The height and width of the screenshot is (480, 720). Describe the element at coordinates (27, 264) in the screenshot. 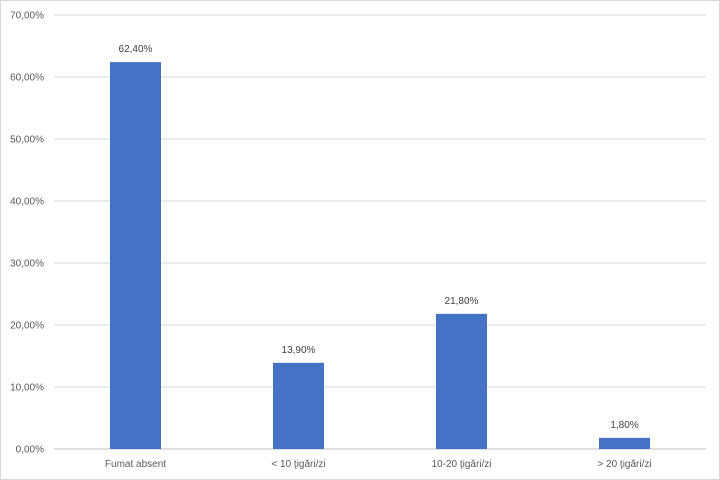

I see `y-tick-label: 30,00%` at that location.